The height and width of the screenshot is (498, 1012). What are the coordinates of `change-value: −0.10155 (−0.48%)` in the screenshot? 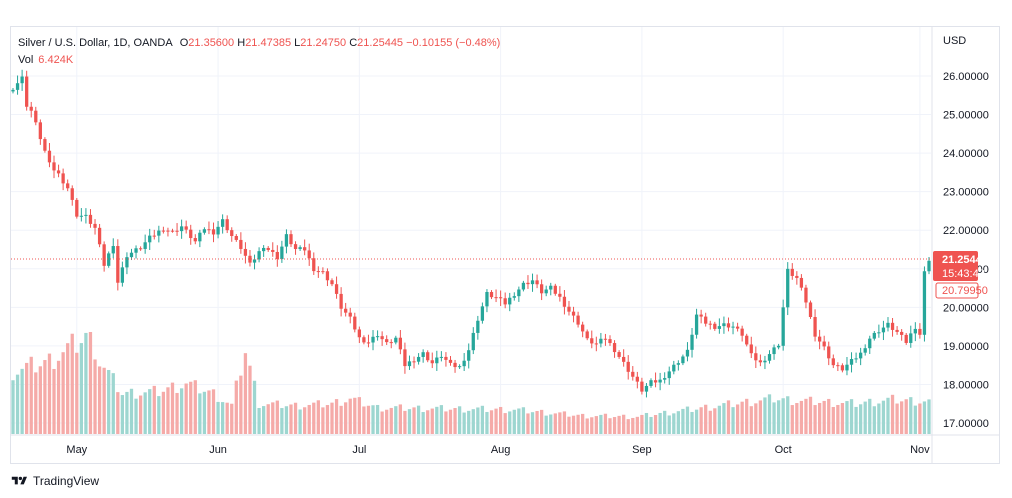 It's located at (453, 43).